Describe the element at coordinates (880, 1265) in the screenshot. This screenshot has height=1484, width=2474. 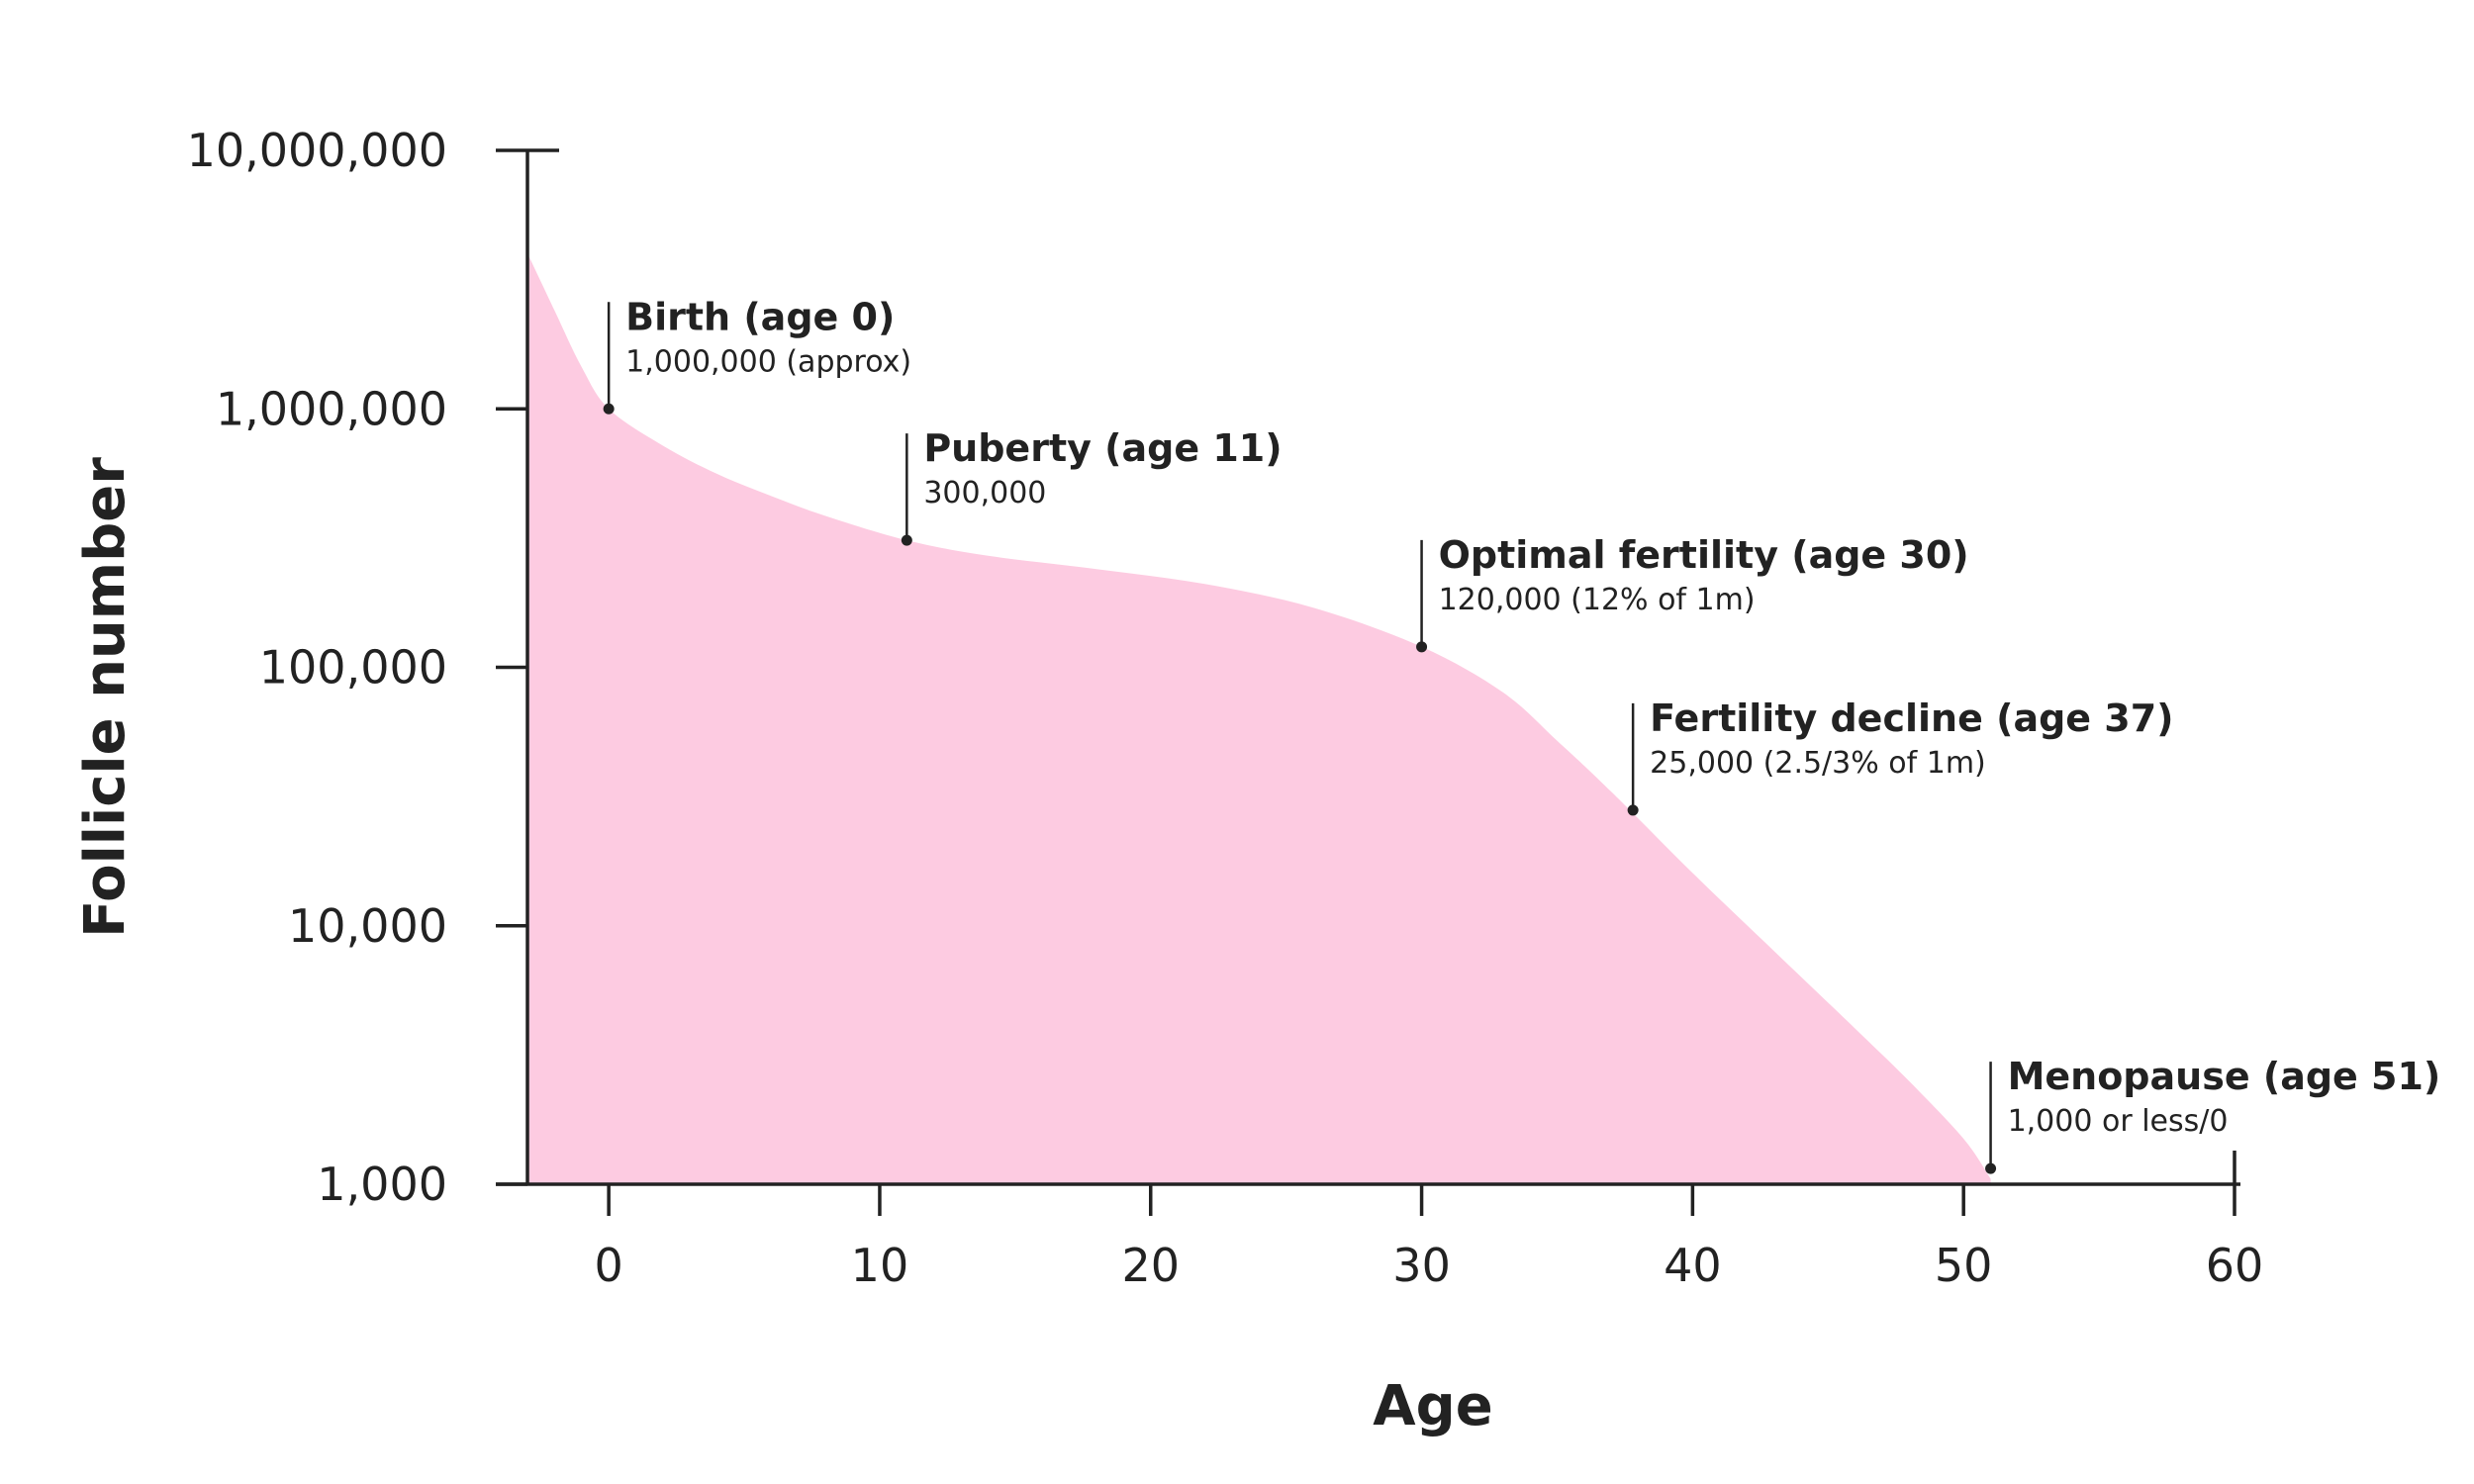
I see `x-tick-label: 10` at that location.